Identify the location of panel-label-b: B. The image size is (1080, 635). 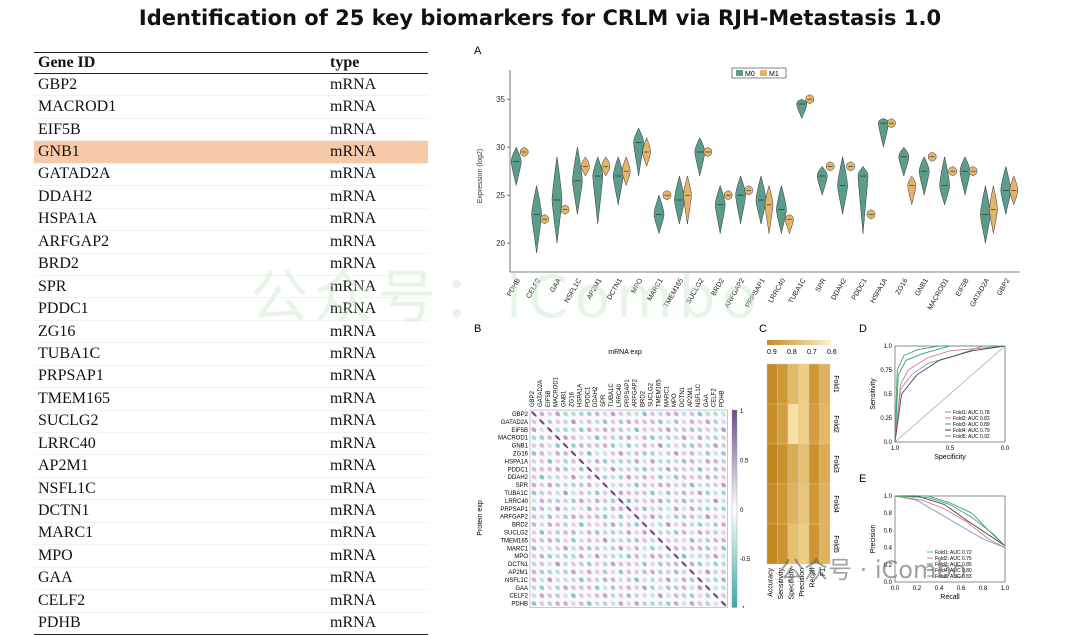
(477, 329).